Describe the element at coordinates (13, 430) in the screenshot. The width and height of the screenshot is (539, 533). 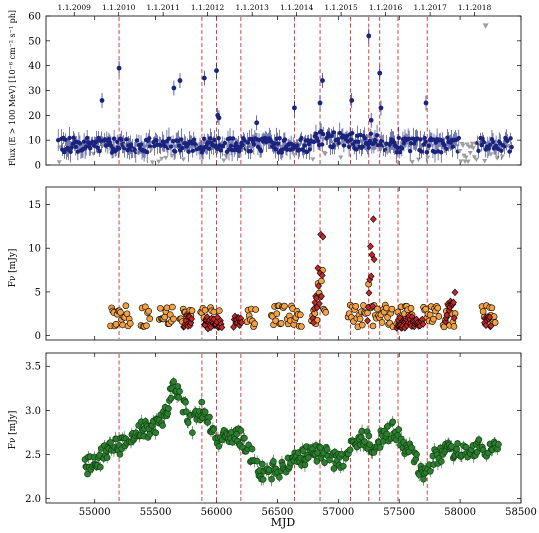
I see `y-axis-label-bottom: Fν [mJy]` at that location.